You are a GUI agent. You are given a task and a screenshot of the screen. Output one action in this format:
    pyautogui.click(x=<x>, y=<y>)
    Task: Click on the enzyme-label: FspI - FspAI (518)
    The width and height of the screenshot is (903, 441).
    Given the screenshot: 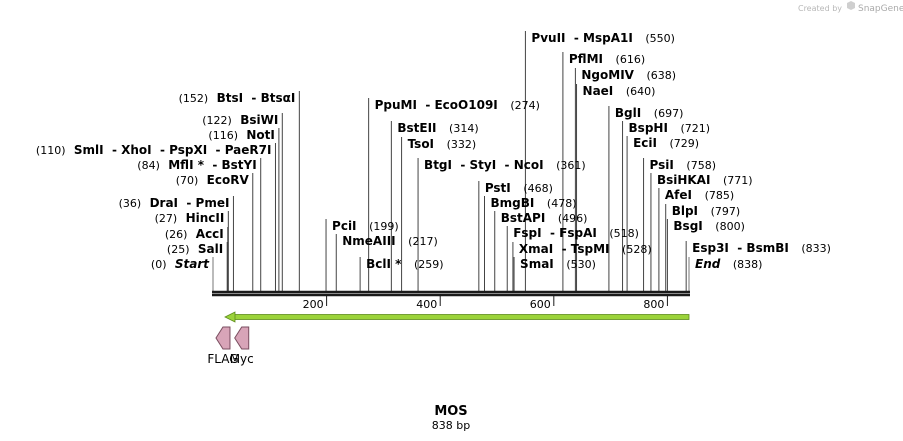 What is the action you would take?
    pyautogui.click(x=576, y=233)
    